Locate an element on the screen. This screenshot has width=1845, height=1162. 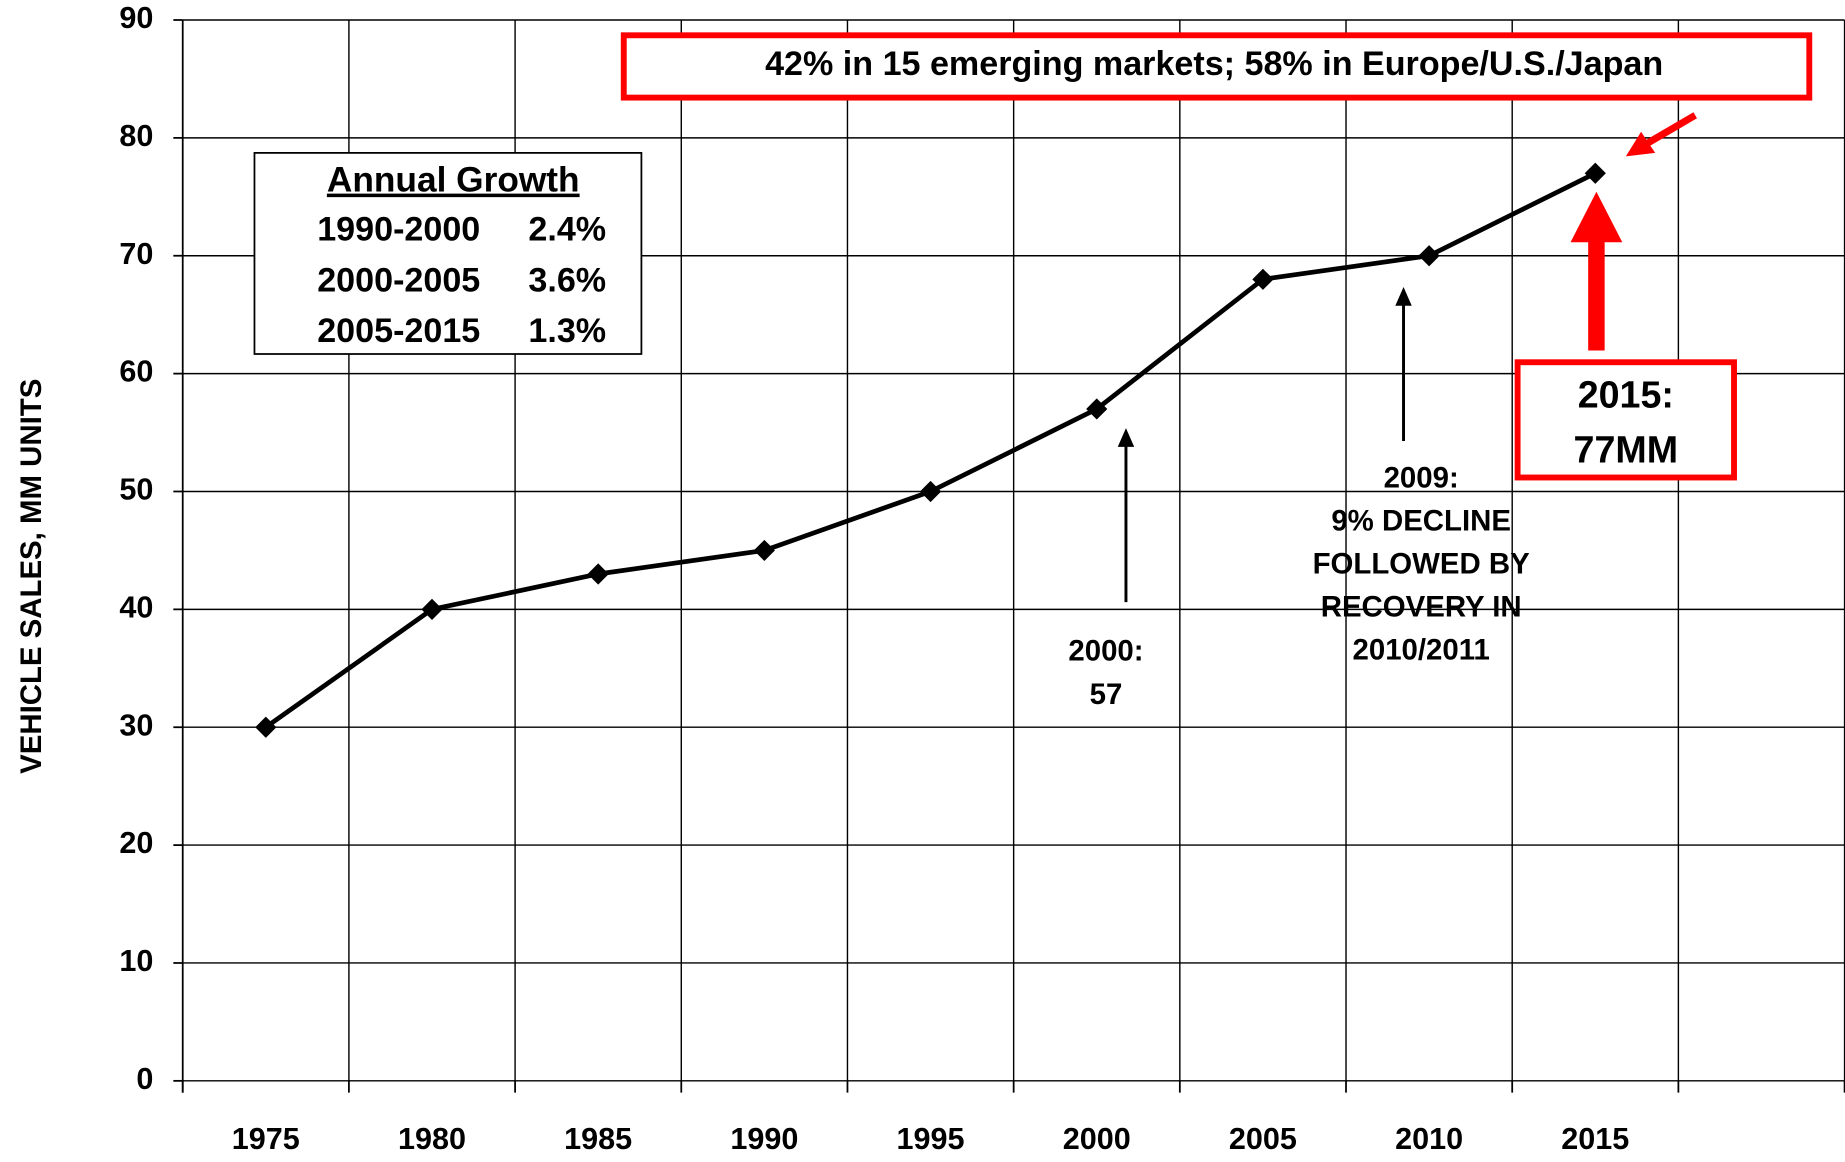
growth-rate: 1.3% is located at coordinates (567, 331).